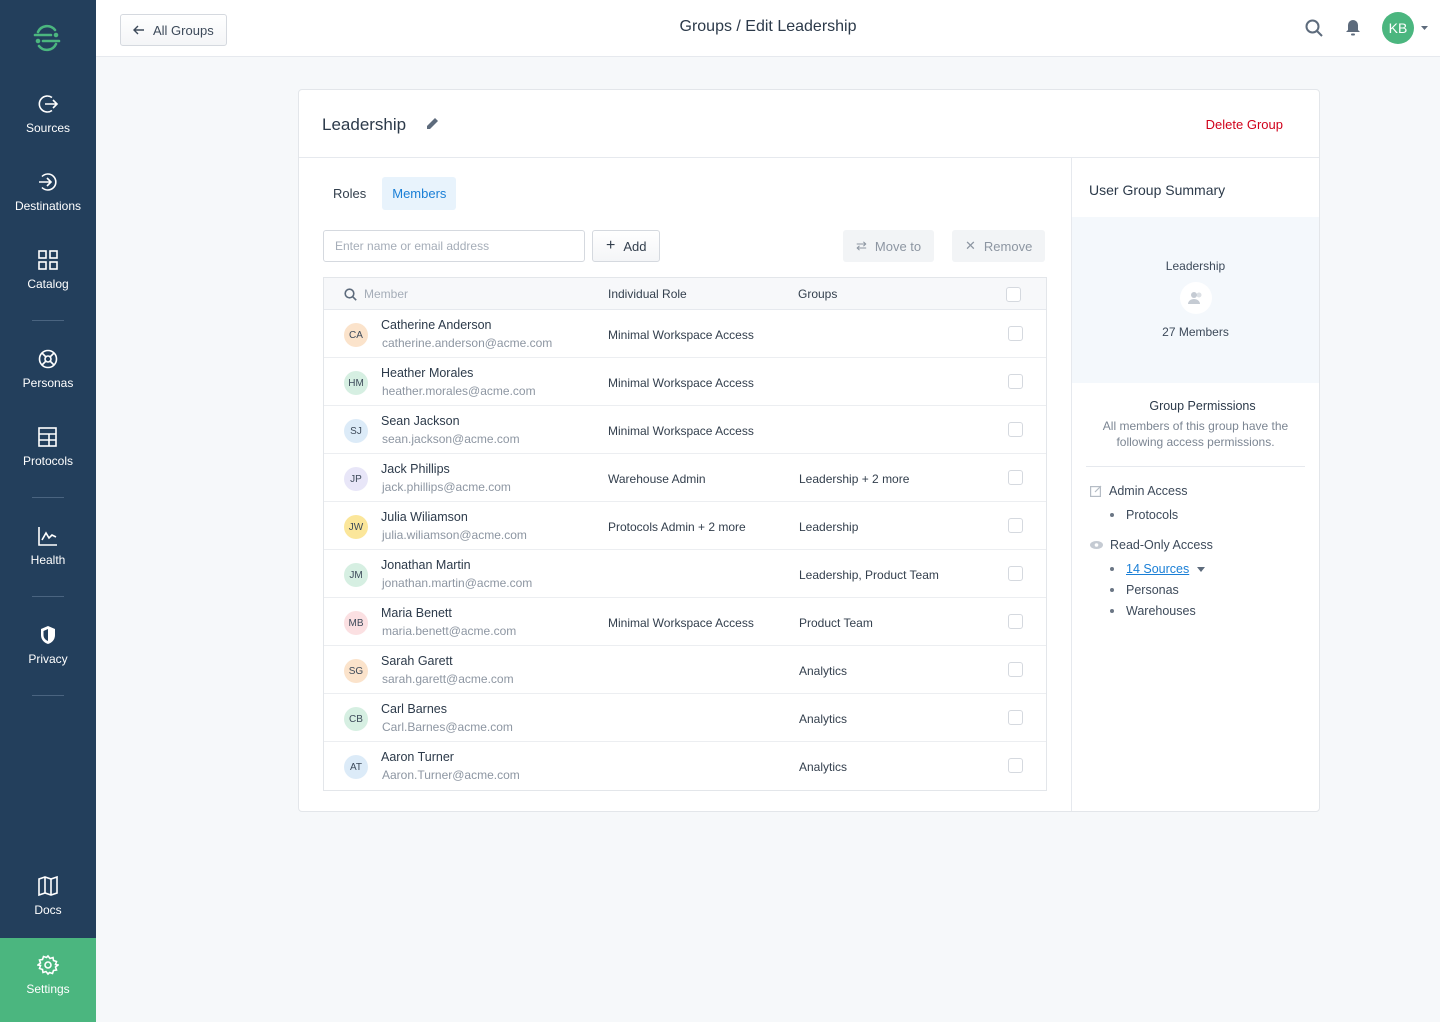 The width and height of the screenshot is (1440, 1022). Describe the element at coordinates (861, 245) in the screenshot. I see `swap-icon: ⇄` at that location.